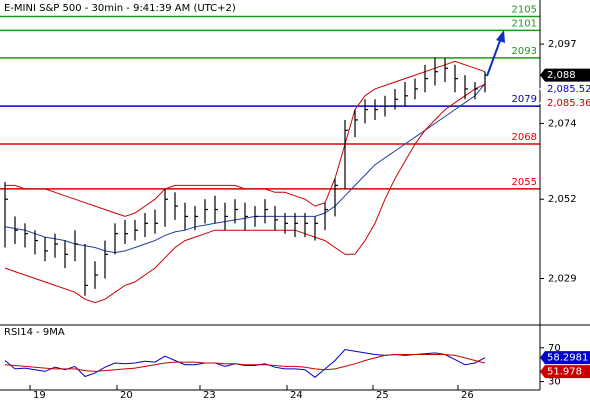  What do you see at coordinates (209, 395) in the screenshot?
I see `x-tick-label: 23` at bounding box center [209, 395].